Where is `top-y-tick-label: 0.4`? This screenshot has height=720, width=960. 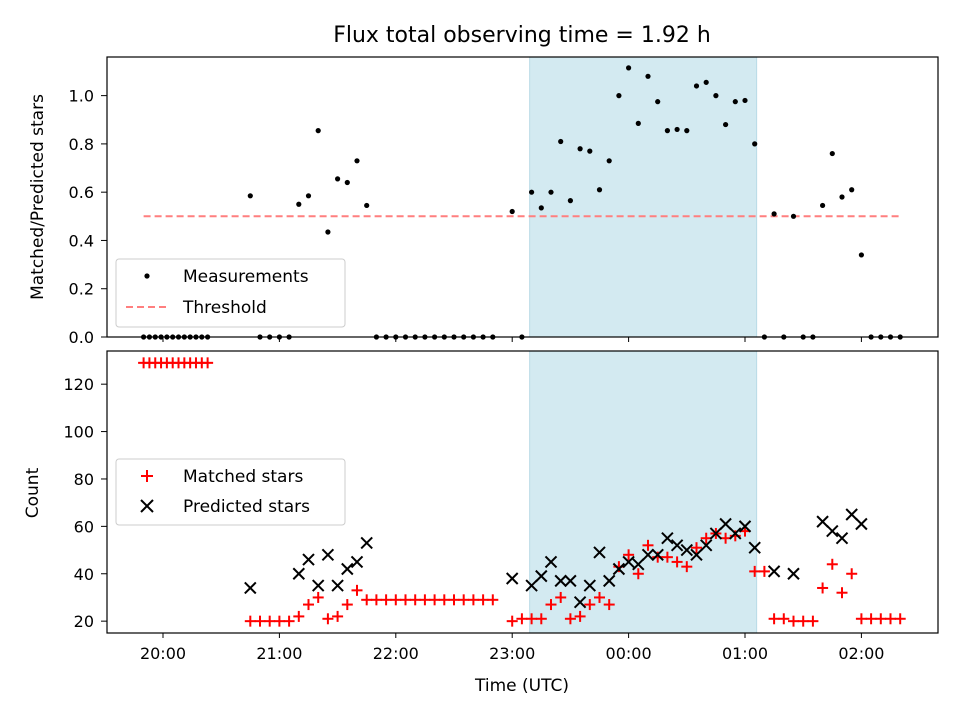
top-y-tick-label: 0.4 is located at coordinates (81, 240).